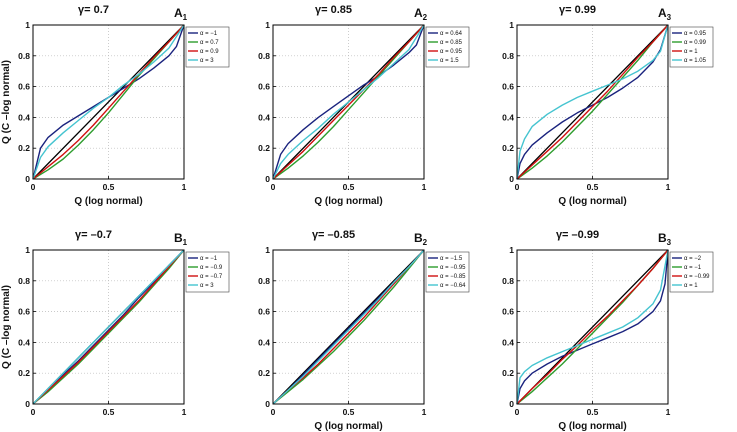  I want to click on legend-entry: α = 0.9, so click(209, 52).